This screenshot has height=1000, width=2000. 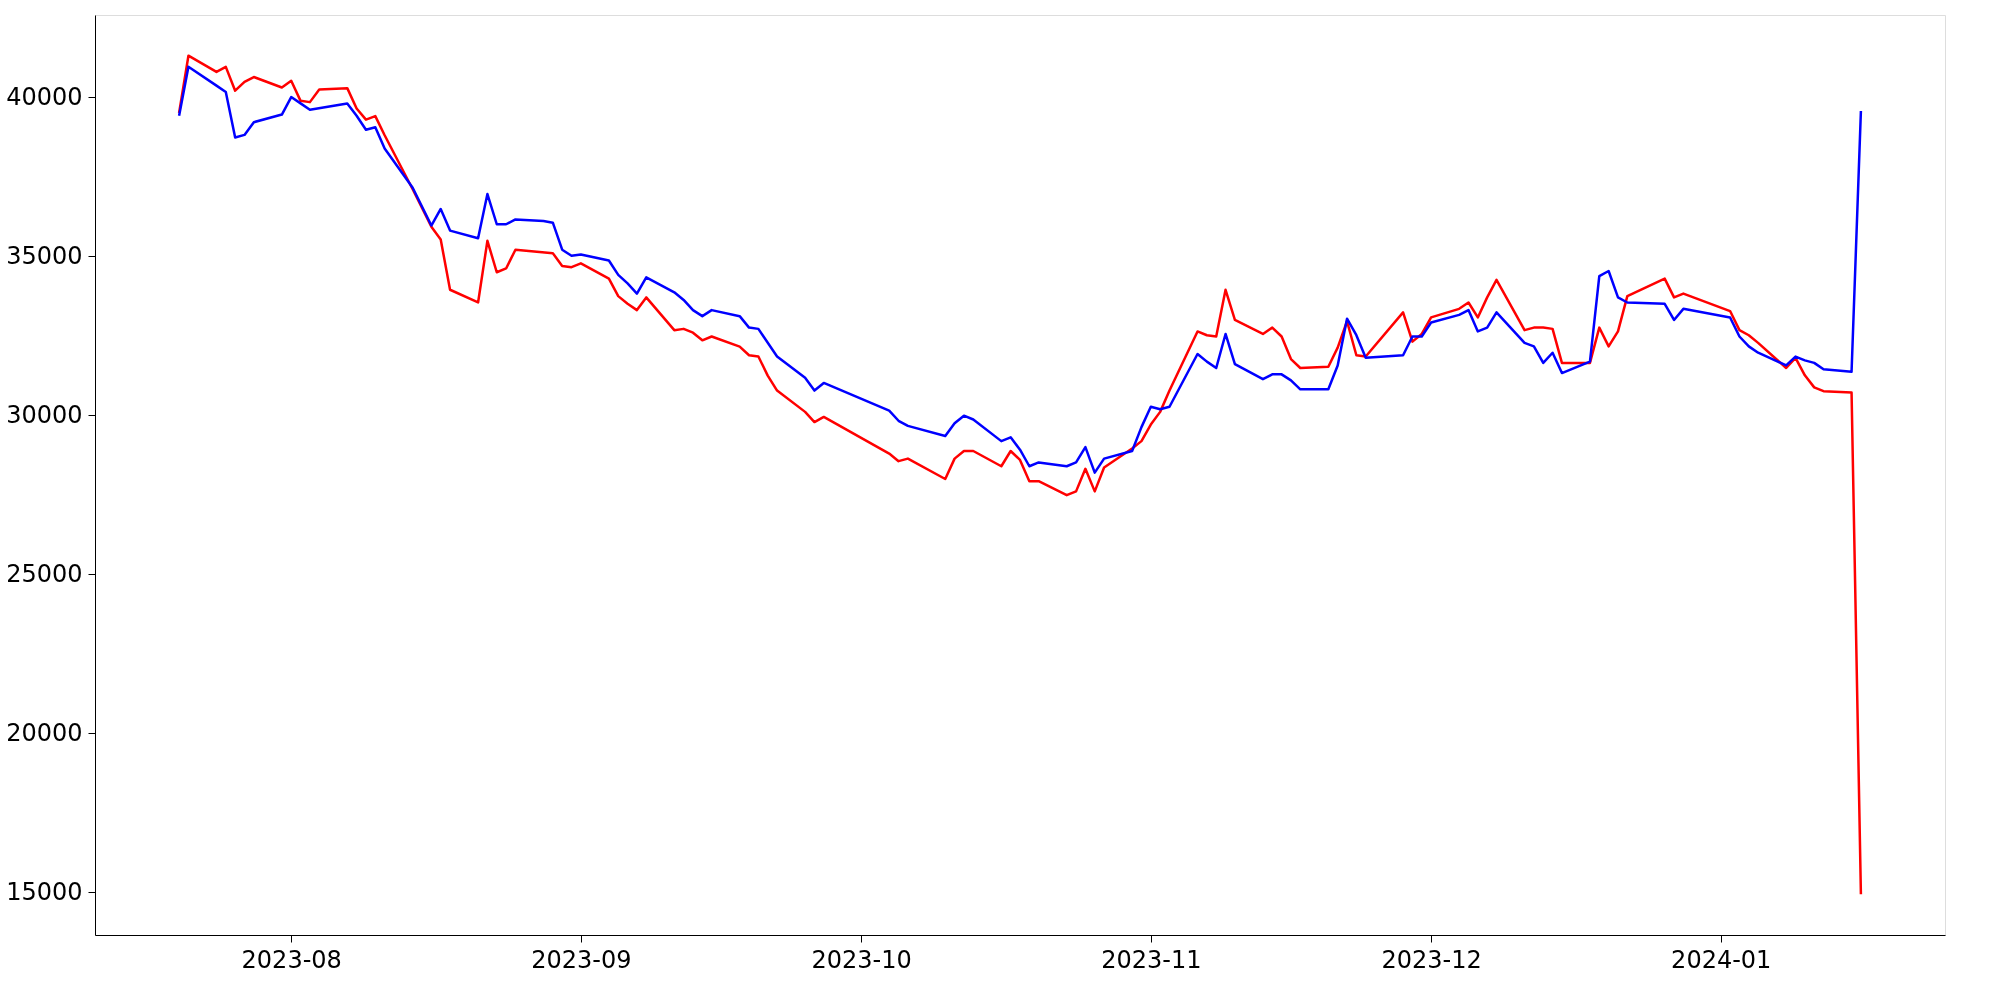 I want to click on y-tick-label: 40000, so click(x=44, y=96).